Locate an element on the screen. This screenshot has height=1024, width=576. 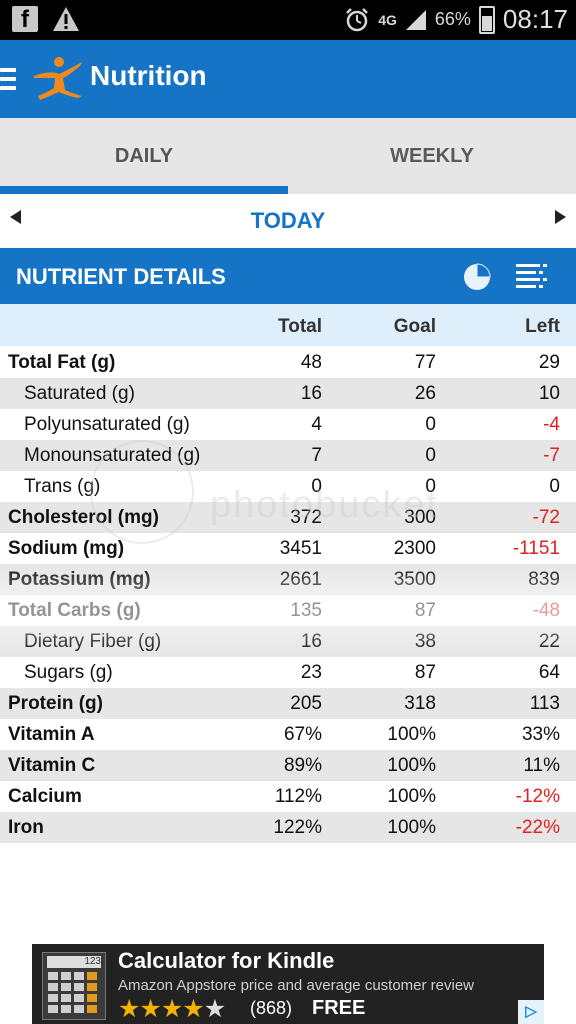
next-day-arrow-icon is located at coordinates (560, 217).